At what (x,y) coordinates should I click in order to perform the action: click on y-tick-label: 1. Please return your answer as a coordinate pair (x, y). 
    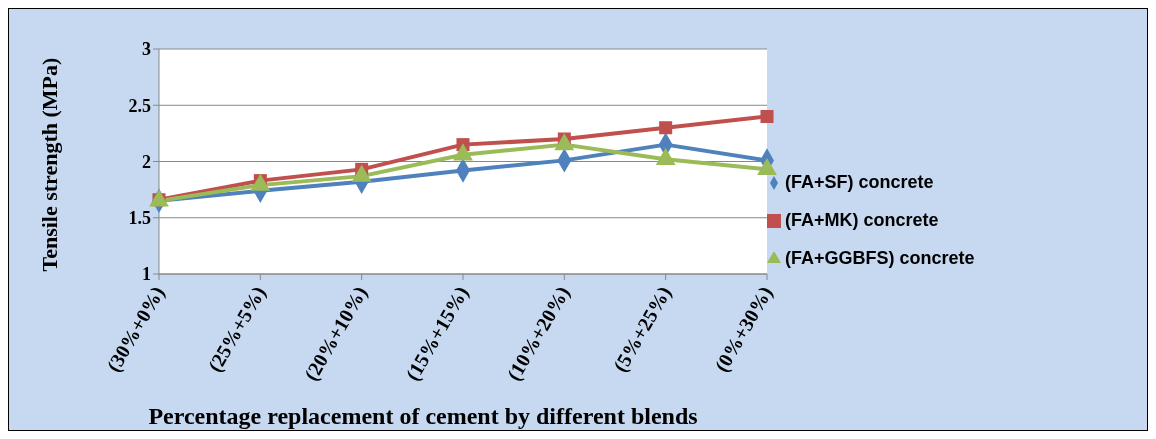
    Looking at the image, I should click on (146, 274).